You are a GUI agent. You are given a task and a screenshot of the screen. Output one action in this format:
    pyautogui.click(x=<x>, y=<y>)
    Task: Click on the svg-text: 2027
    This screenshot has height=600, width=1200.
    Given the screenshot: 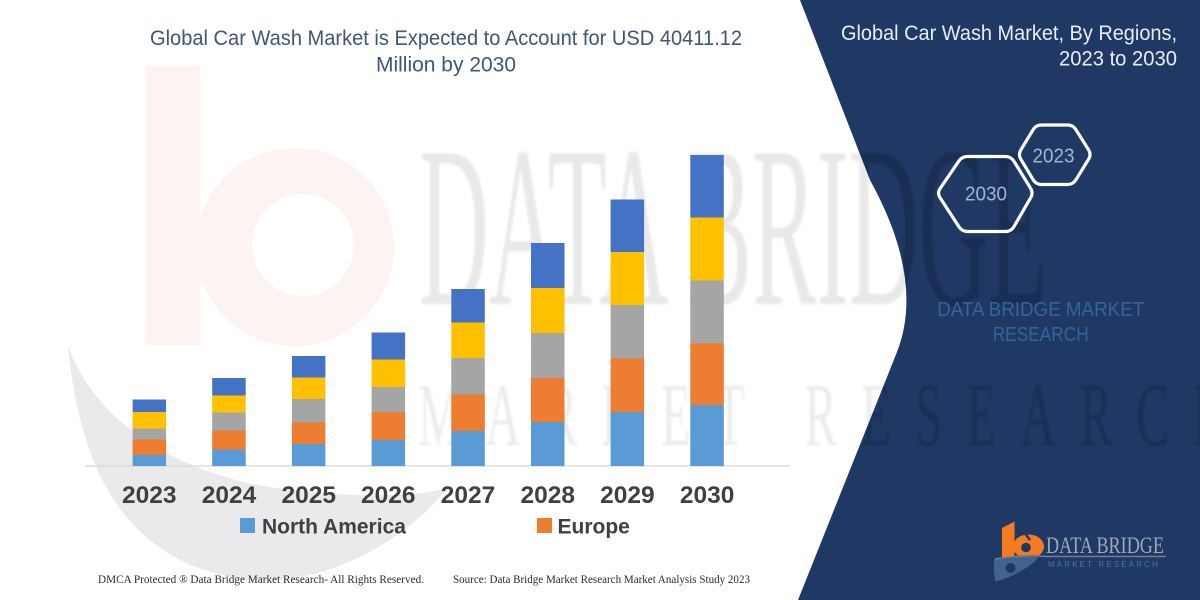 What is the action you would take?
    pyautogui.click(x=468, y=495)
    